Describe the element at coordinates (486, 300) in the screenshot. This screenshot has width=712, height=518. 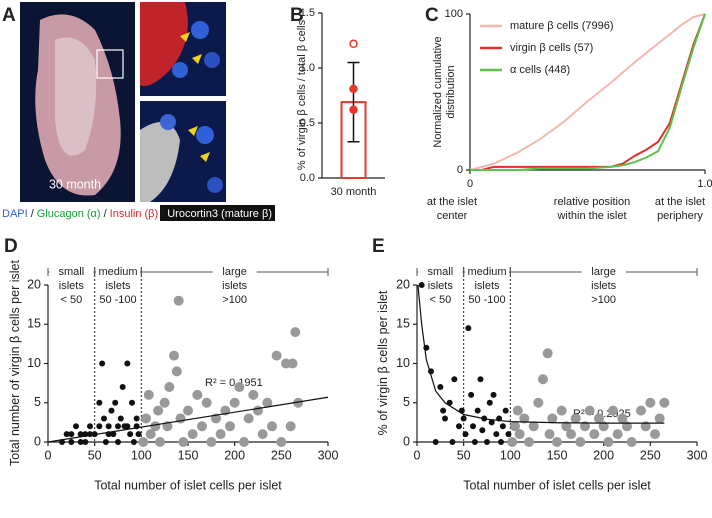
I see `region-label-line: 50 -100` at that location.